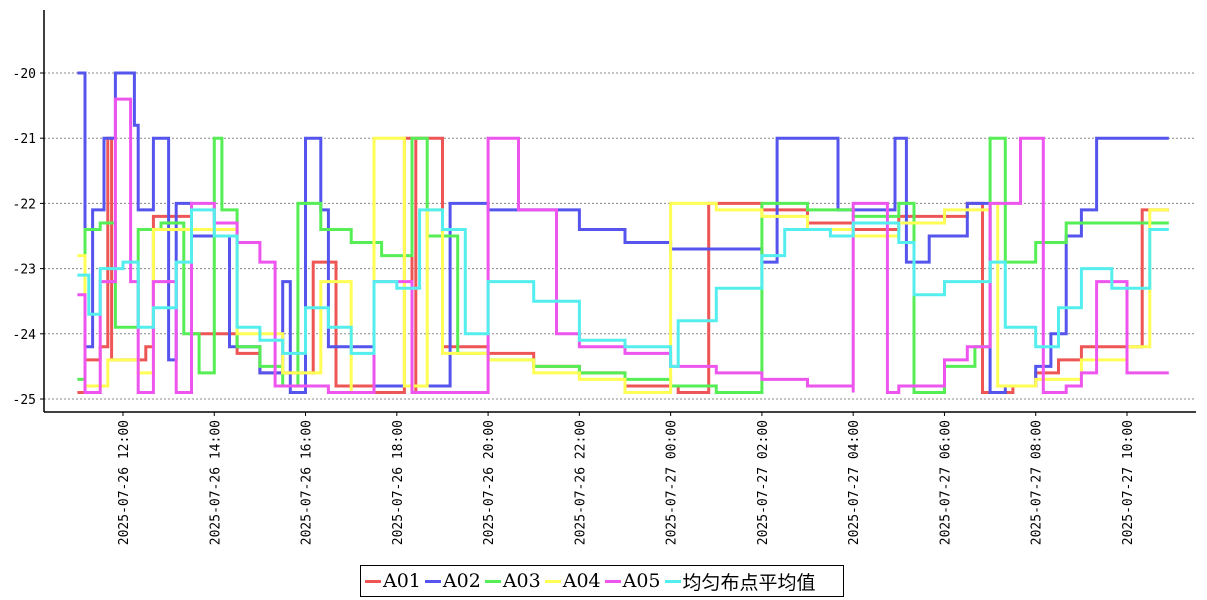 The width and height of the screenshot is (1207, 600). I want to click on legend-entry: A01, so click(393, 581).